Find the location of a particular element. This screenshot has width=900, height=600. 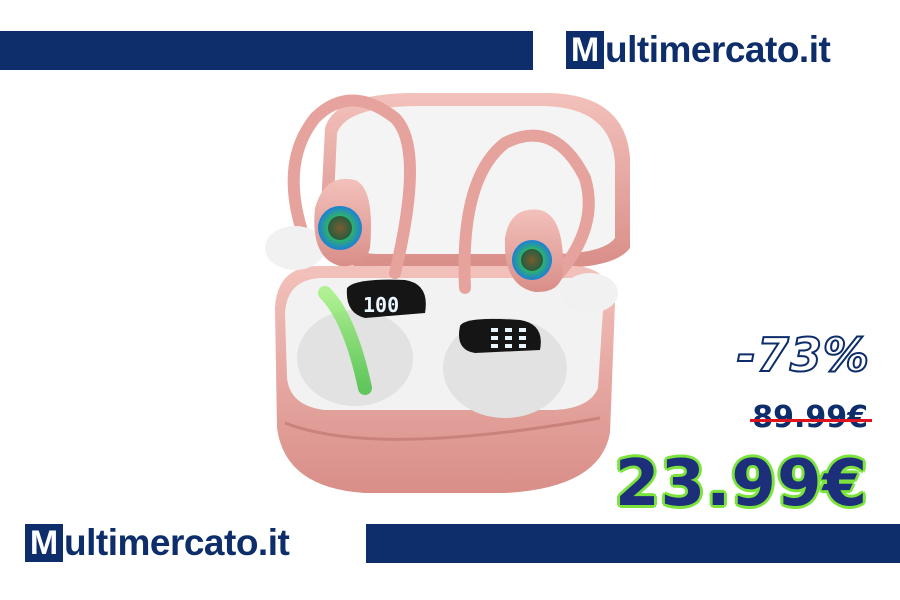

old-price: 89.99€ is located at coordinates (811, 417).